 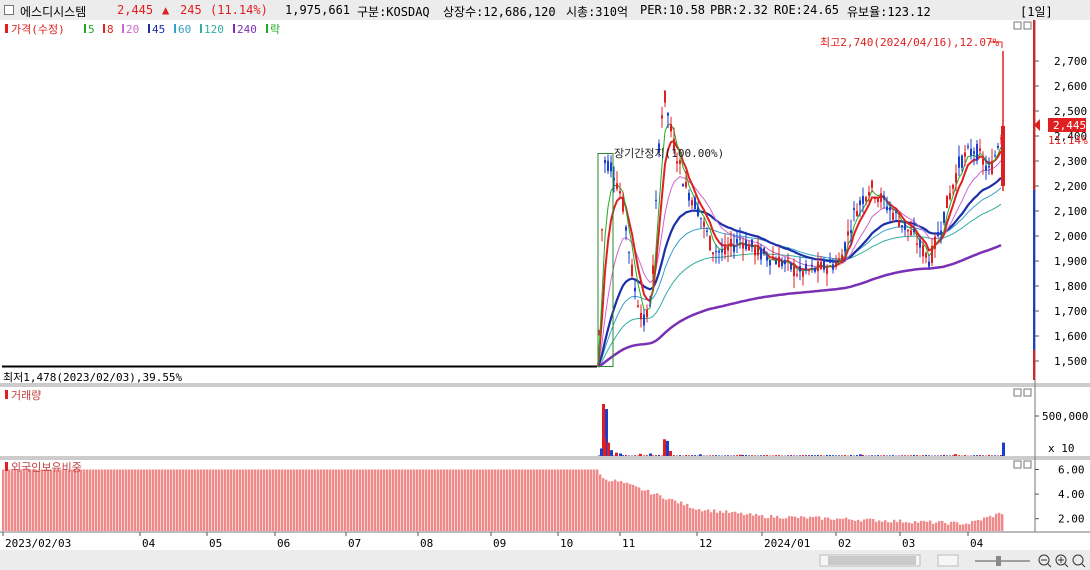 What do you see at coordinates (640, 454) in the screenshot?
I see `volume-spike-bar` at bounding box center [640, 454].